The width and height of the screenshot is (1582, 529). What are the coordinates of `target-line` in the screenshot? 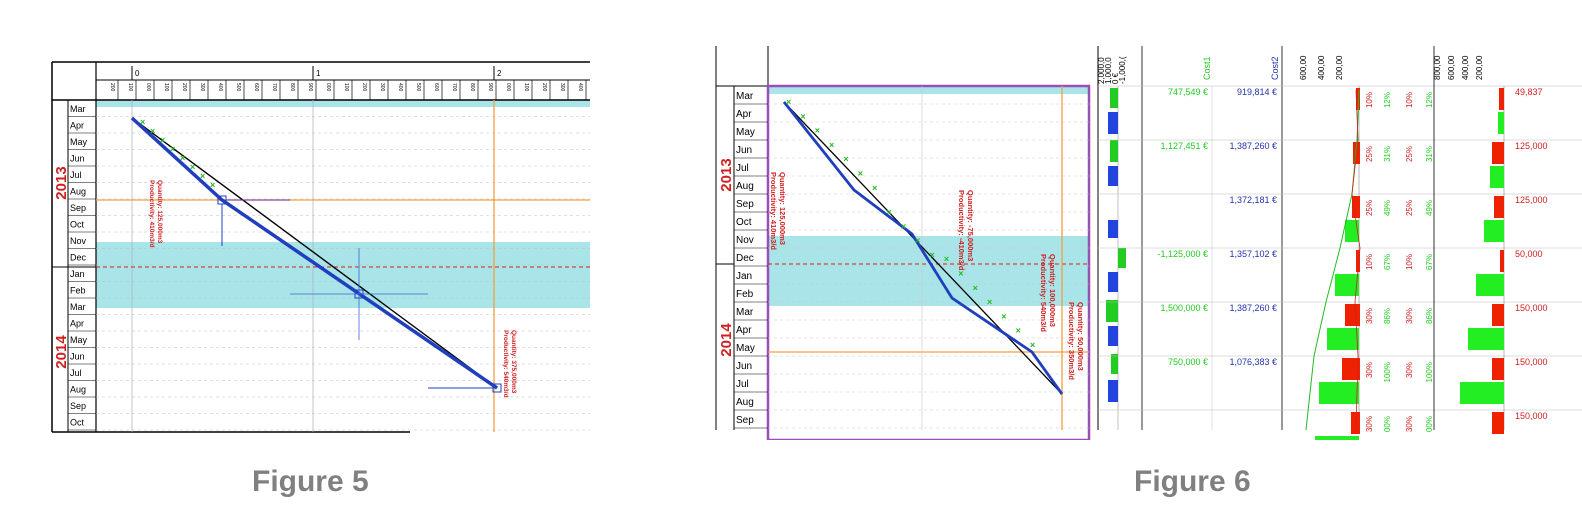 It's located at (314, 253).